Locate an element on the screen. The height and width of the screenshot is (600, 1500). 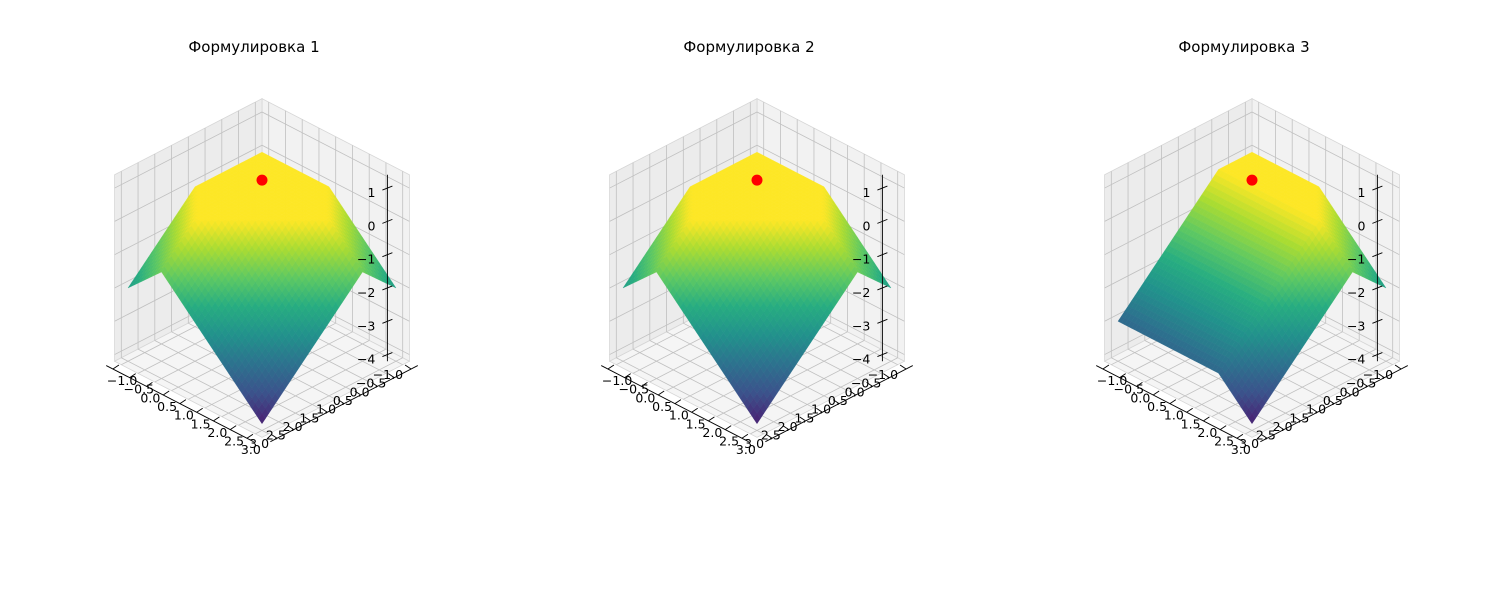
y-tick-label: 0.0 is located at coordinates (645, 397).